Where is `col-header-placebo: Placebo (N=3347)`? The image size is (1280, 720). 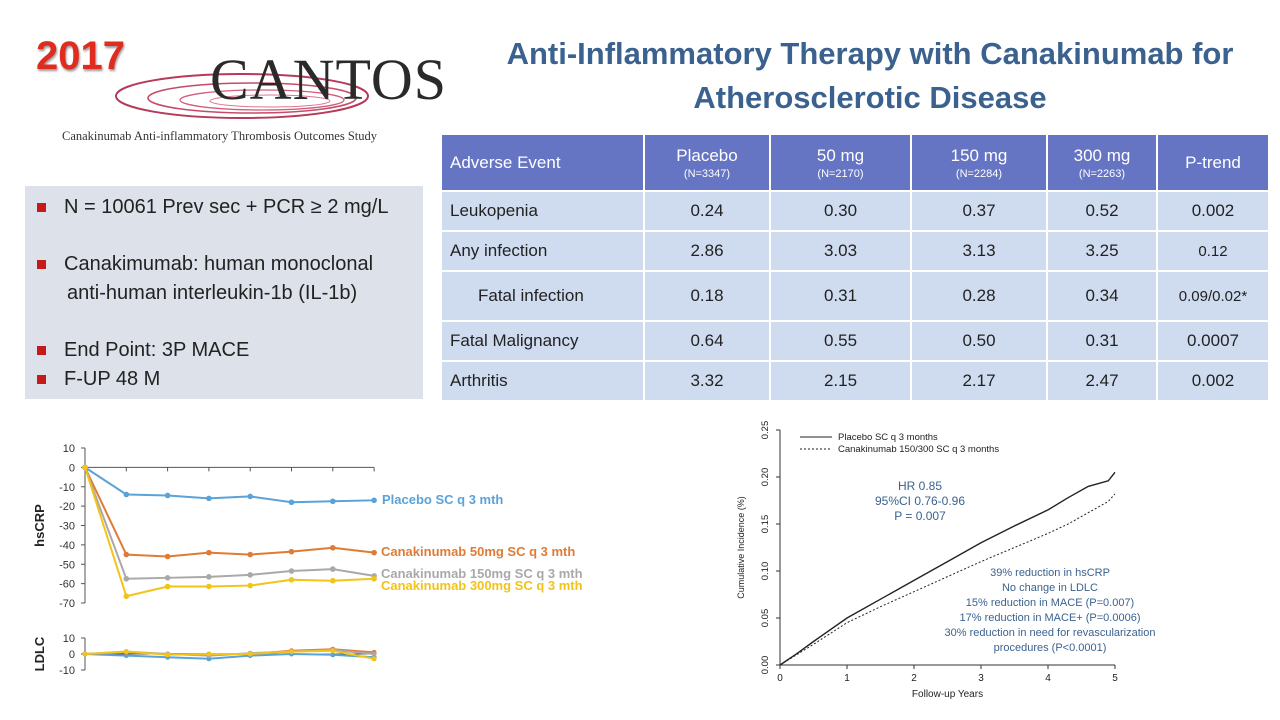 col-header-placebo: Placebo (N=3347) is located at coordinates (707, 162).